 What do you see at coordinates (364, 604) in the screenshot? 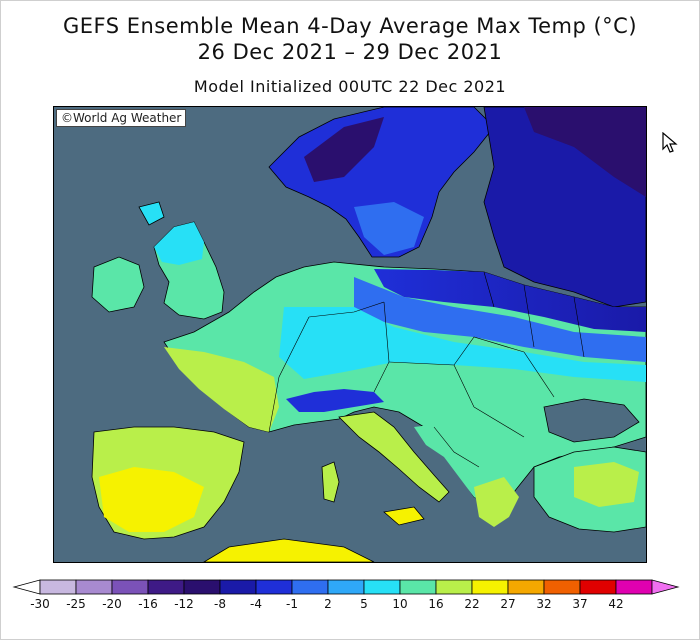
I see `legend-tick-label: 5` at bounding box center [364, 604].